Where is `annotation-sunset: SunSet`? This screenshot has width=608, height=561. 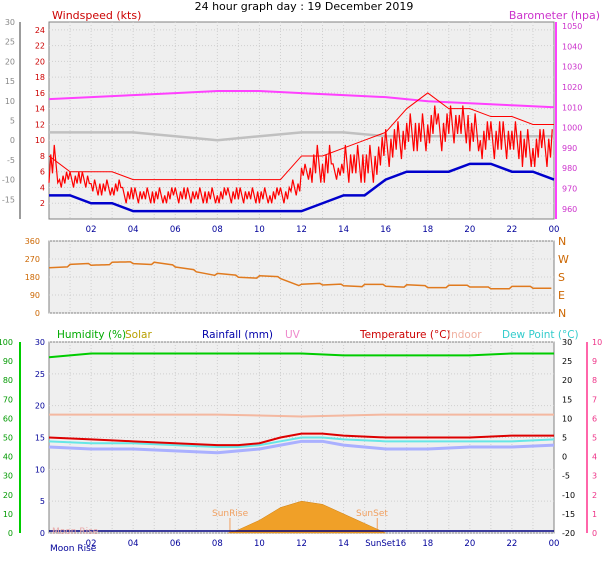
annotation-sunset: SunSet is located at coordinates (372, 514).